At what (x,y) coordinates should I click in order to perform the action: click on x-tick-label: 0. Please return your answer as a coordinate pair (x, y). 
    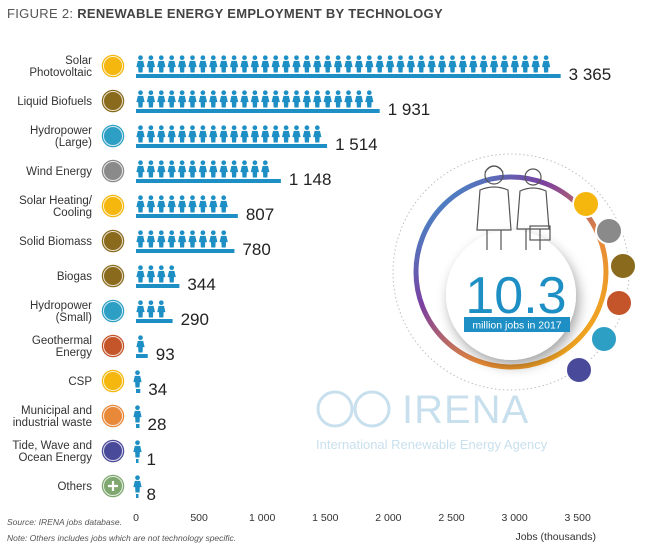
    Looking at the image, I should click on (136, 518).